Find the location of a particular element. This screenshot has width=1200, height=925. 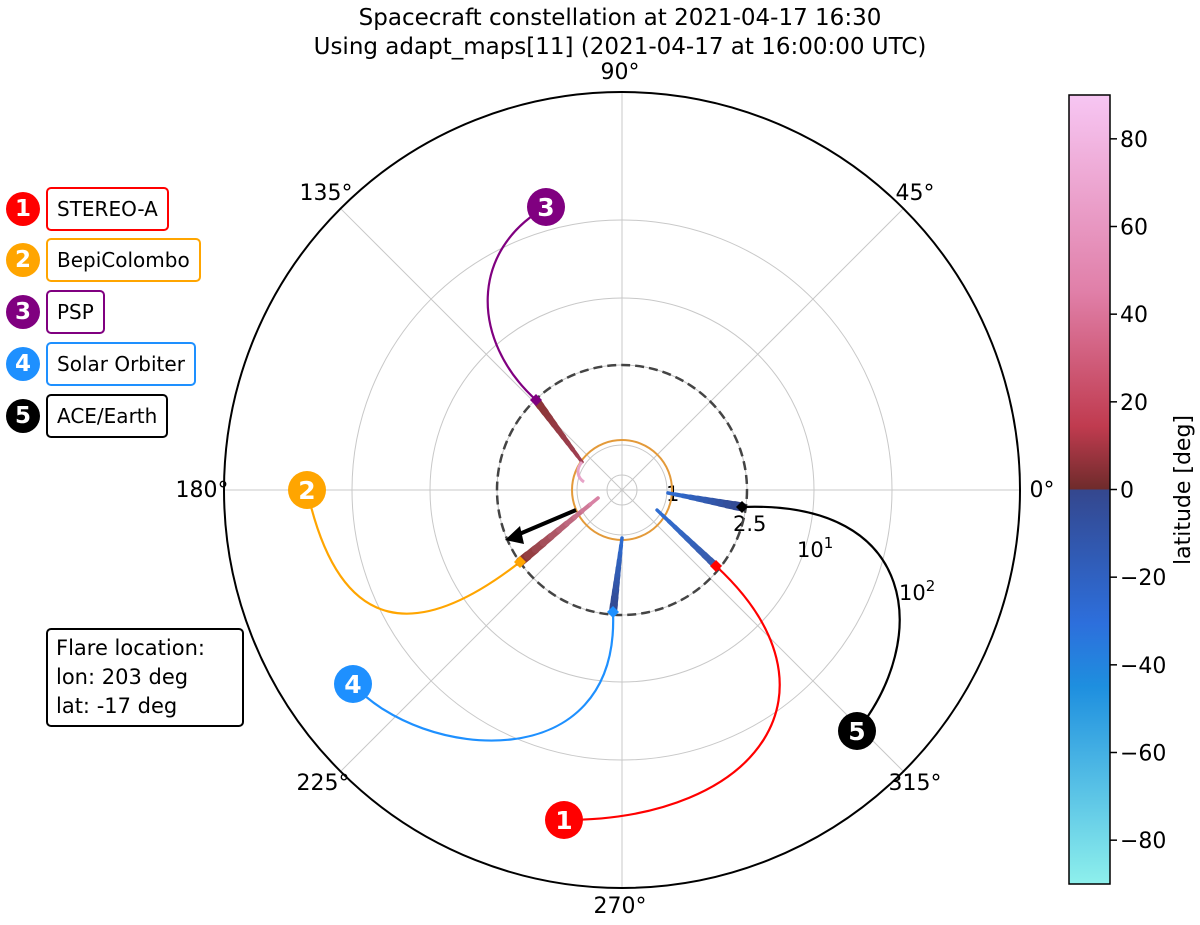

colorbar-tick-label: 40 is located at coordinates (1134, 315).